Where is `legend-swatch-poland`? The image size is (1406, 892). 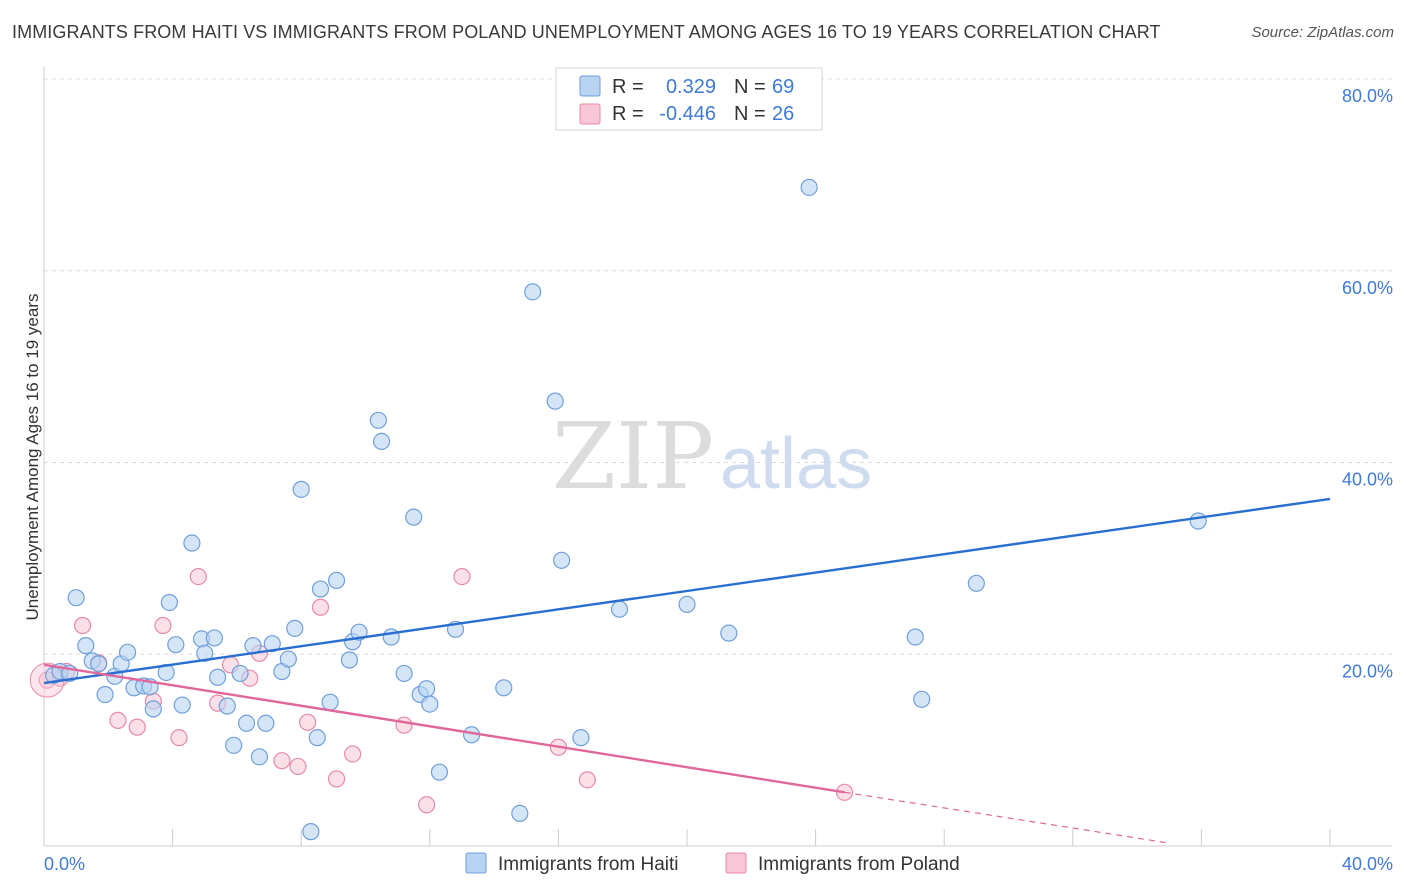 legend-swatch-poland is located at coordinates (590, 114).